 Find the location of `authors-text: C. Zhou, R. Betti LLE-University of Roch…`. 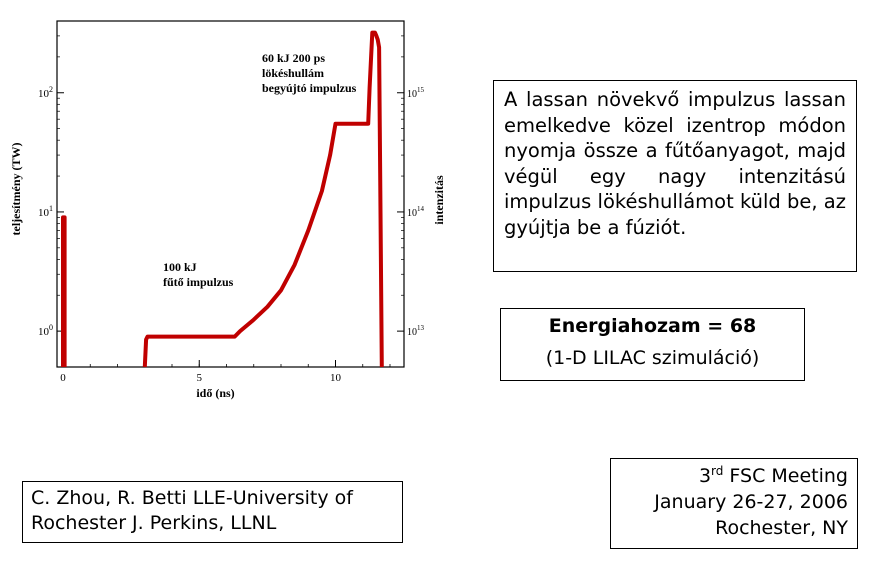

authors-text: C. Zhou, R. Betti LLE-University of Roch… is located at coordinates (192, 510).